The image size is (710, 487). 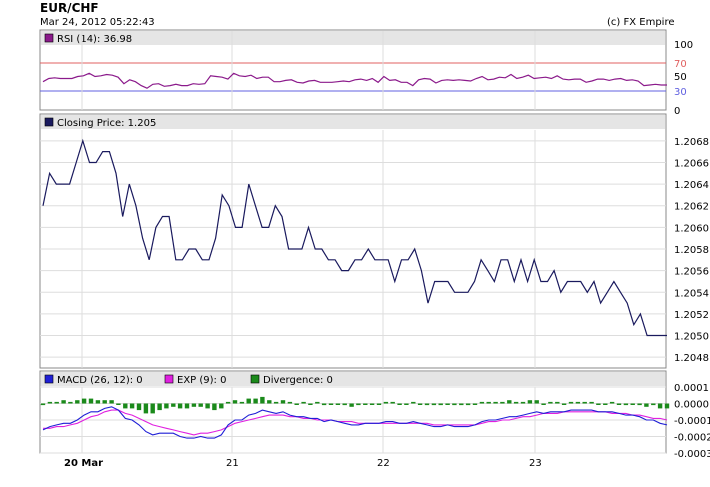 I want to click on rsi-legend-swatch, so click(x=49, y=38).